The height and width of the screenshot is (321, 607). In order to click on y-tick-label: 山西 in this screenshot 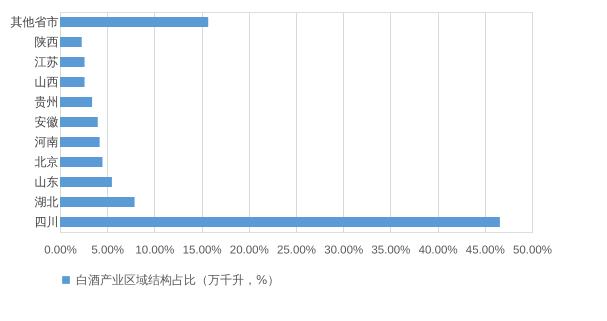, I will do `click(46, 82)`.